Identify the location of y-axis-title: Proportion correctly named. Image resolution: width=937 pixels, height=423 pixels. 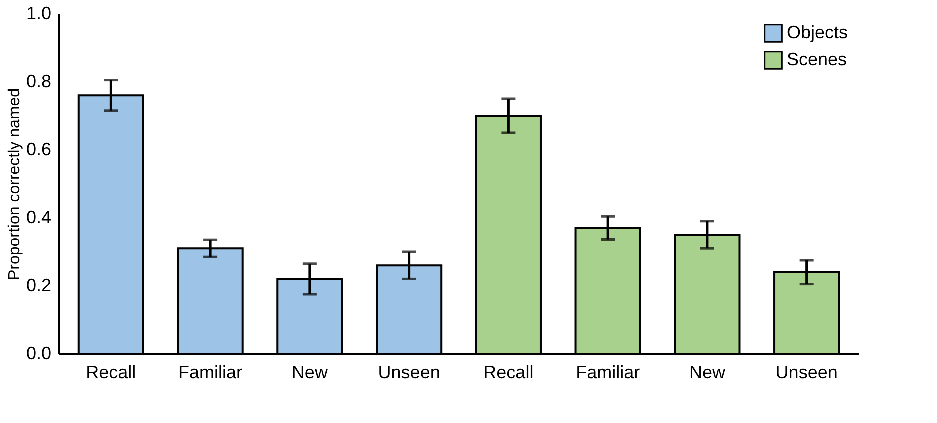
(15, 184).